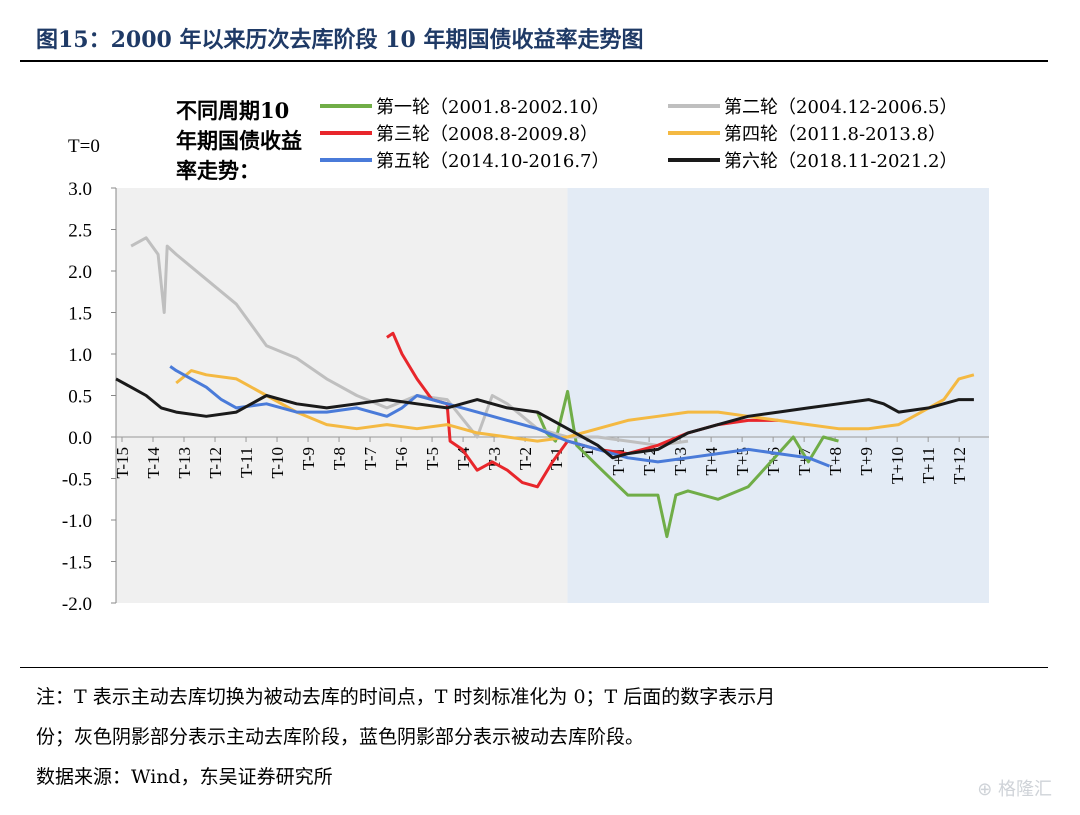 Image resolution: width=1080 pixels, height=815 pixels. Describe the element at coordinates (928, 465) in the screenshot. I see `x-tick-label: T+11` at that location.